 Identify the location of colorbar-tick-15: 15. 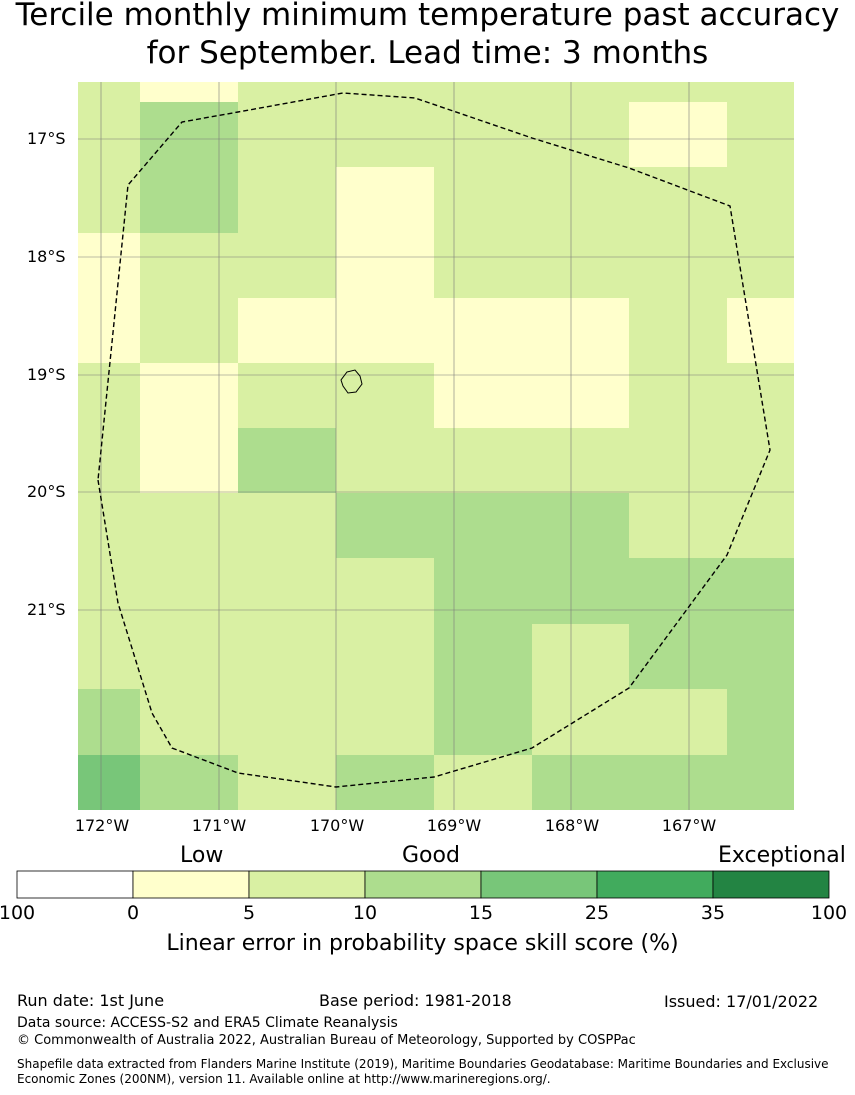
(481, 913).